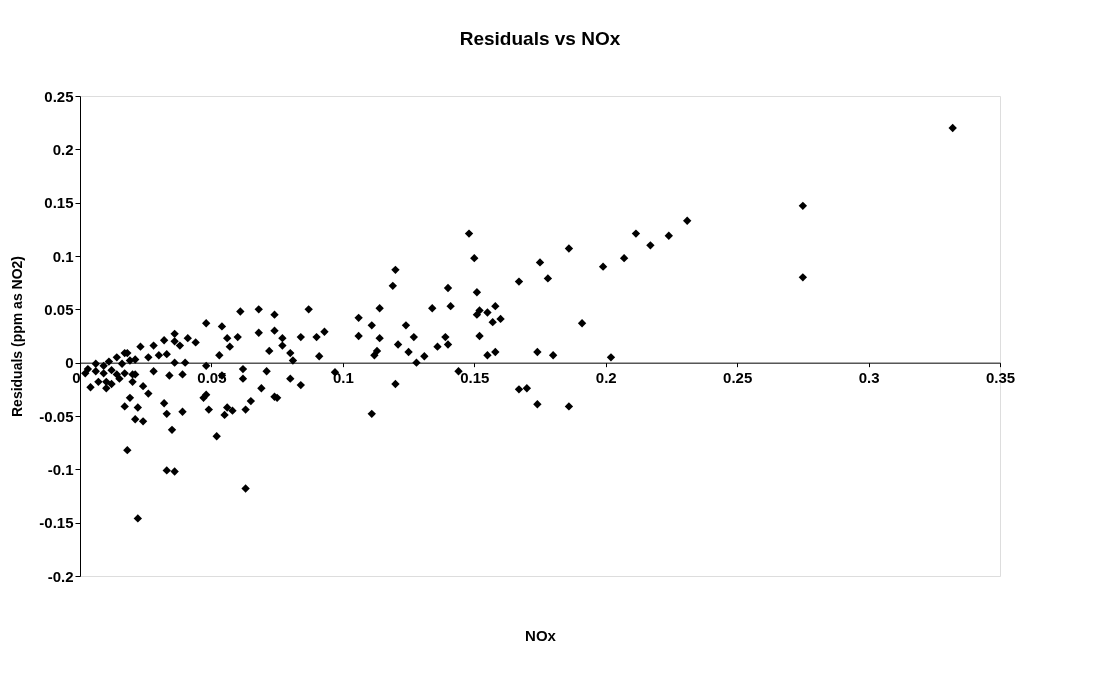 This screenshot has height=694, width=1094. Describe the element at coordinates (17, 336) in the screenshot. I see `y-axis-title: Residuals (ppm as NO2)` at that location.